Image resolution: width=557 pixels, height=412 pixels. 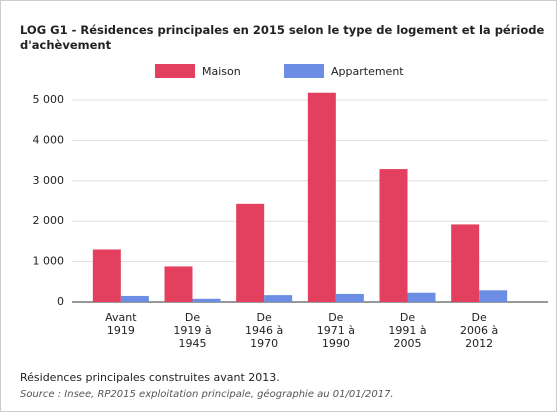 I want to click on y-tick-label: 0, so click(x=60, y=301).